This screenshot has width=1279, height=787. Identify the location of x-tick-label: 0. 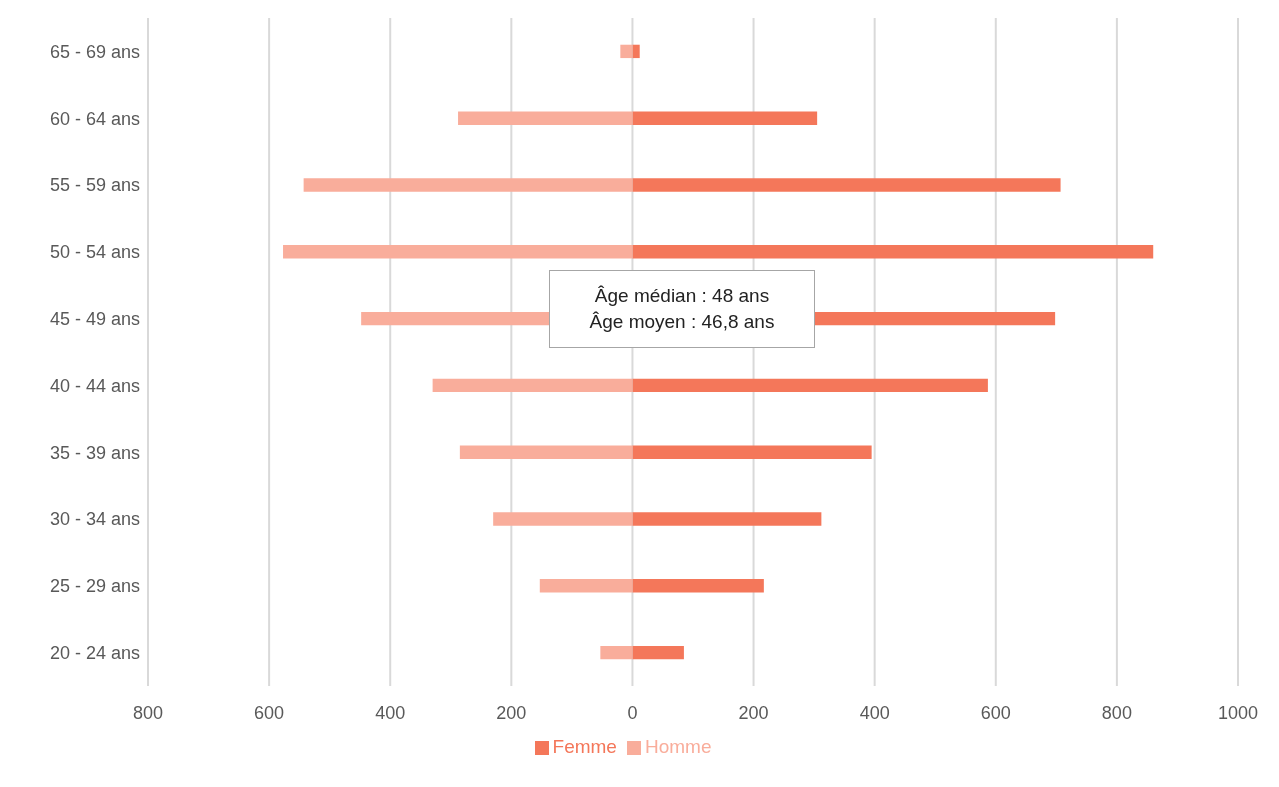
(632, 712).